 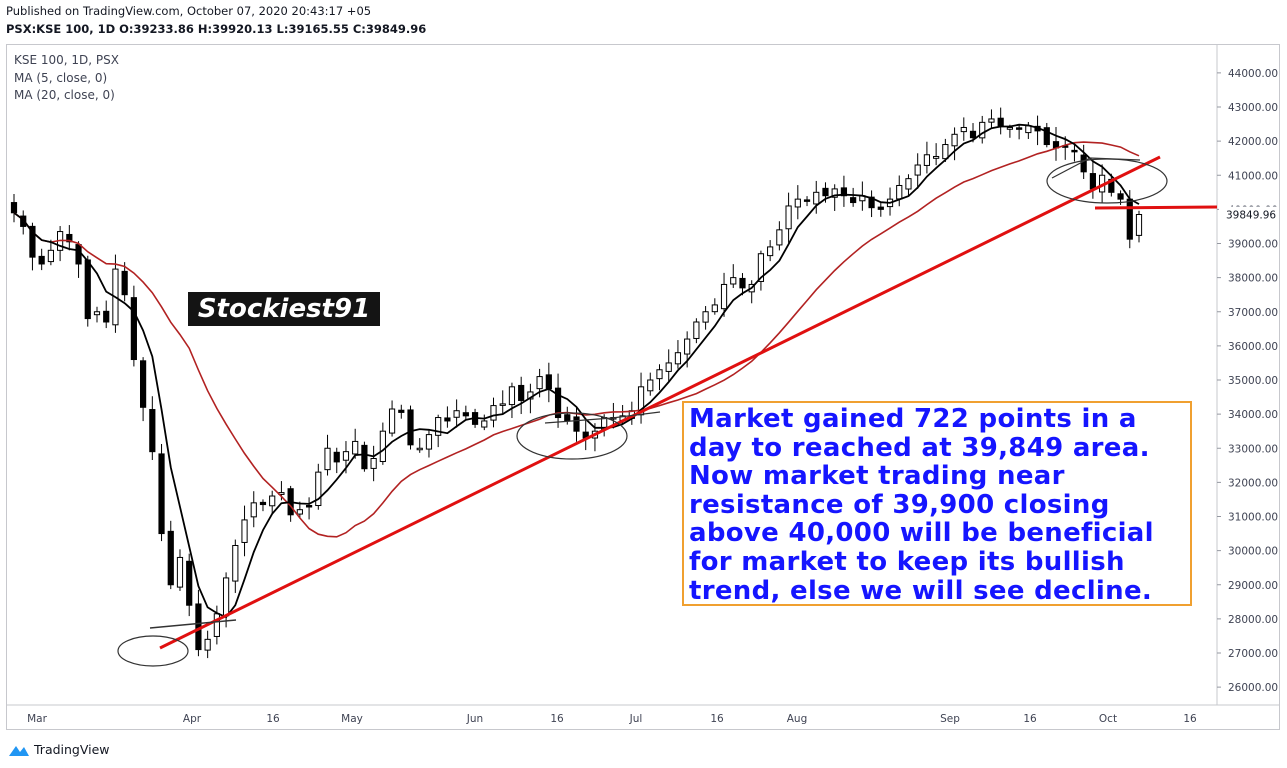 I want to click on tradingview-brand: TradingView, so click(x=59, y=749).